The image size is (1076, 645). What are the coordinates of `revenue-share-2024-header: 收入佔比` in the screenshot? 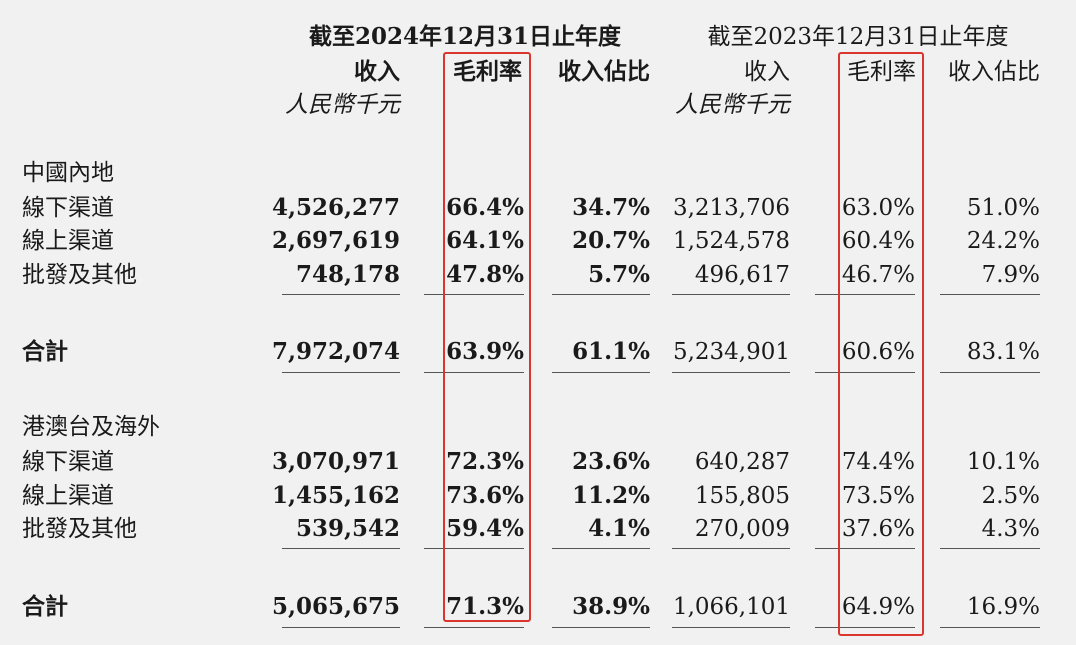 It's located at (604, 71).